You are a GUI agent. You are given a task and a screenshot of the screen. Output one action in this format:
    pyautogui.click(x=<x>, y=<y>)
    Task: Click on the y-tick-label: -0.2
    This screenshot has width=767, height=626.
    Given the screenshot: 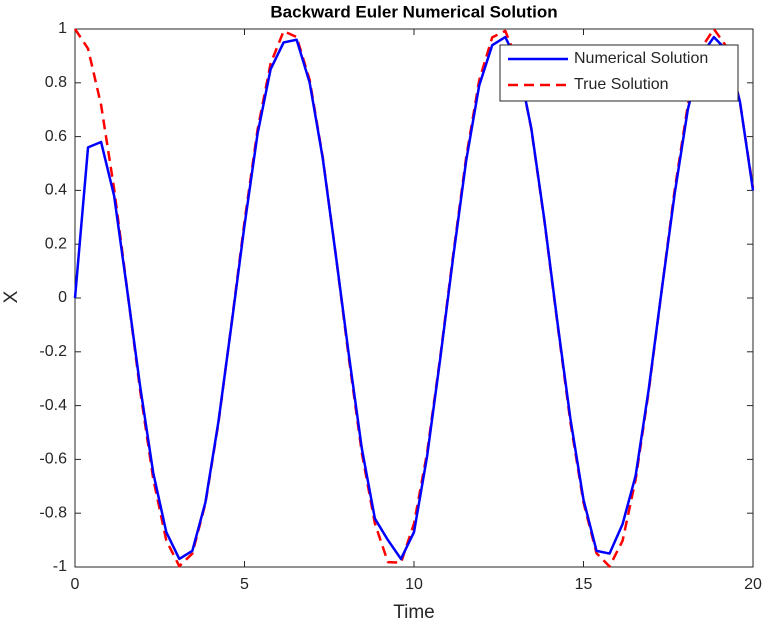 What is the action you would take?
    pyautogui.click(x=53, y=351)
    